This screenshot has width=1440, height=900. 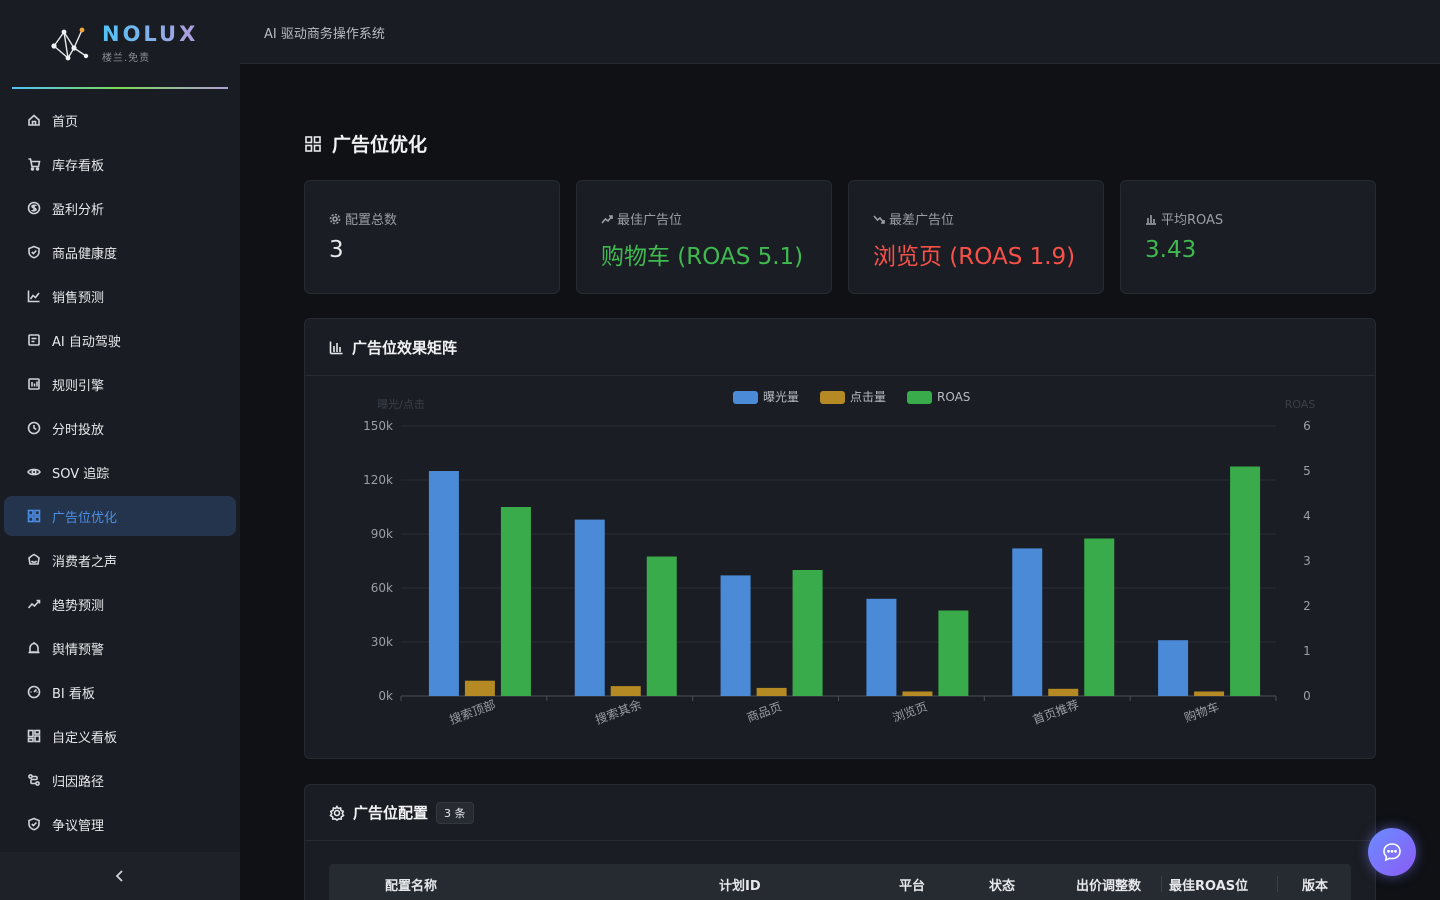 I want to click on stat-label: 最差广告位, so click(x=913, y=218).